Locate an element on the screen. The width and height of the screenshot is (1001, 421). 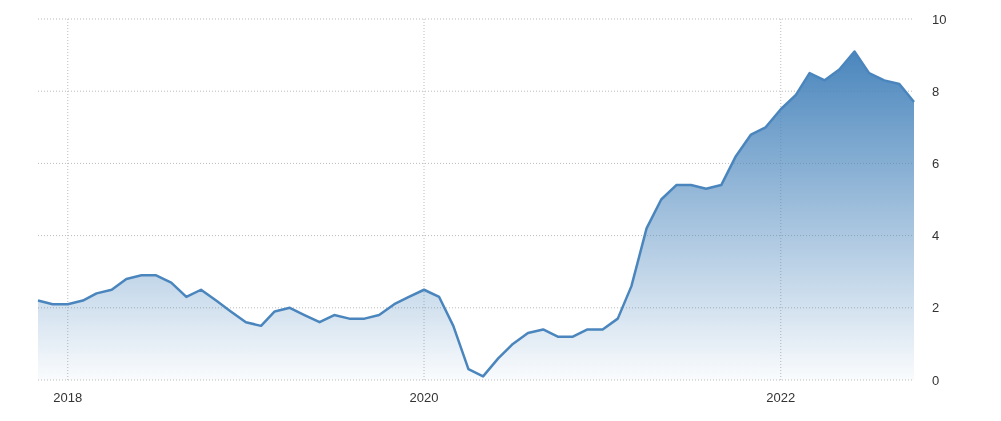
x-tick-label: 2020 is located at coordinates (424, 397).